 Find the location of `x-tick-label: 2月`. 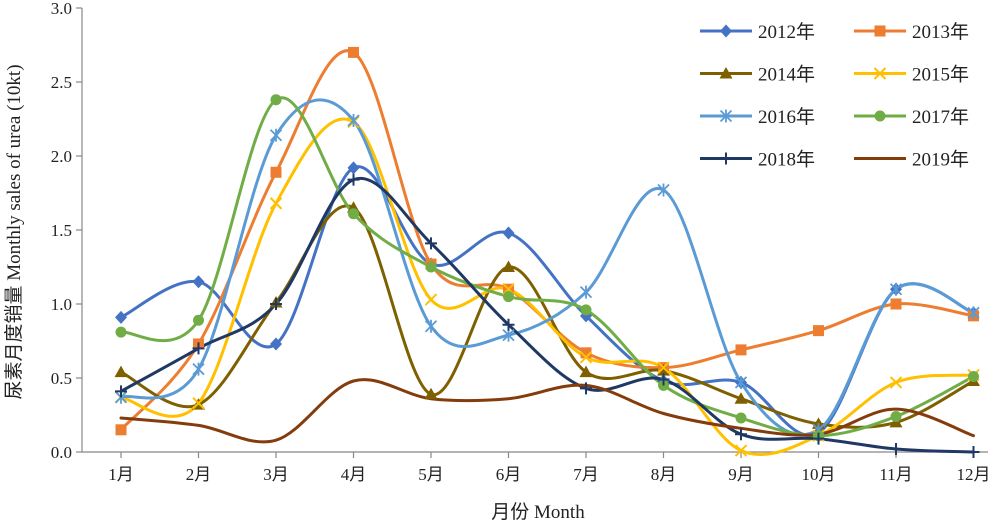

x-tick-label: 2月 is located at coordinates (199, 474).